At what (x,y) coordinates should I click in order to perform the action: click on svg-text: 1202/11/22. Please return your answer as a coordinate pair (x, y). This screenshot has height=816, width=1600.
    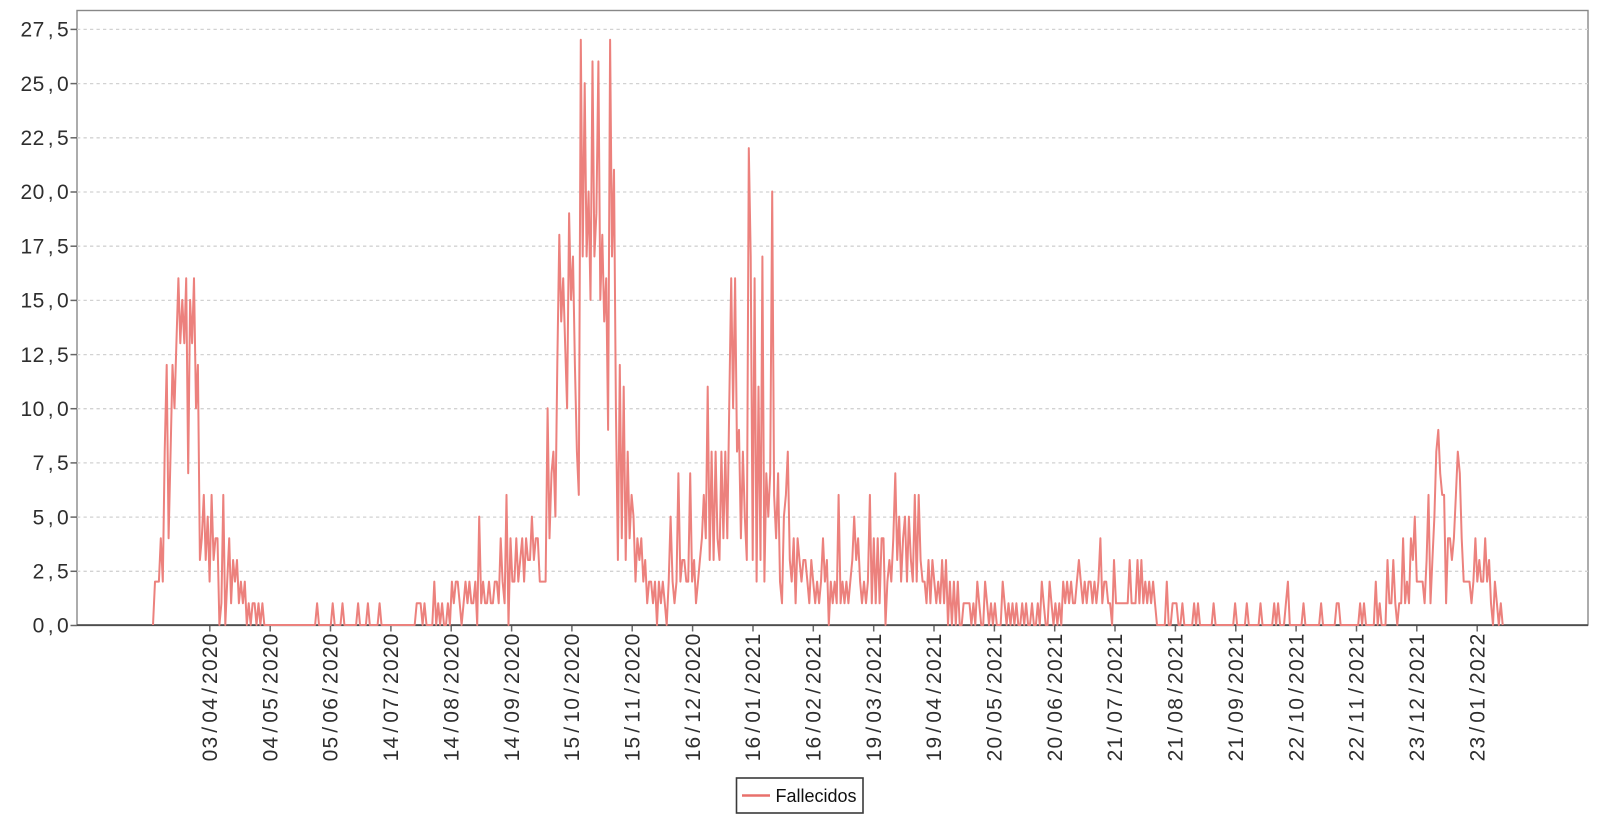
    Looking at the image, I should click on (1357, 698).